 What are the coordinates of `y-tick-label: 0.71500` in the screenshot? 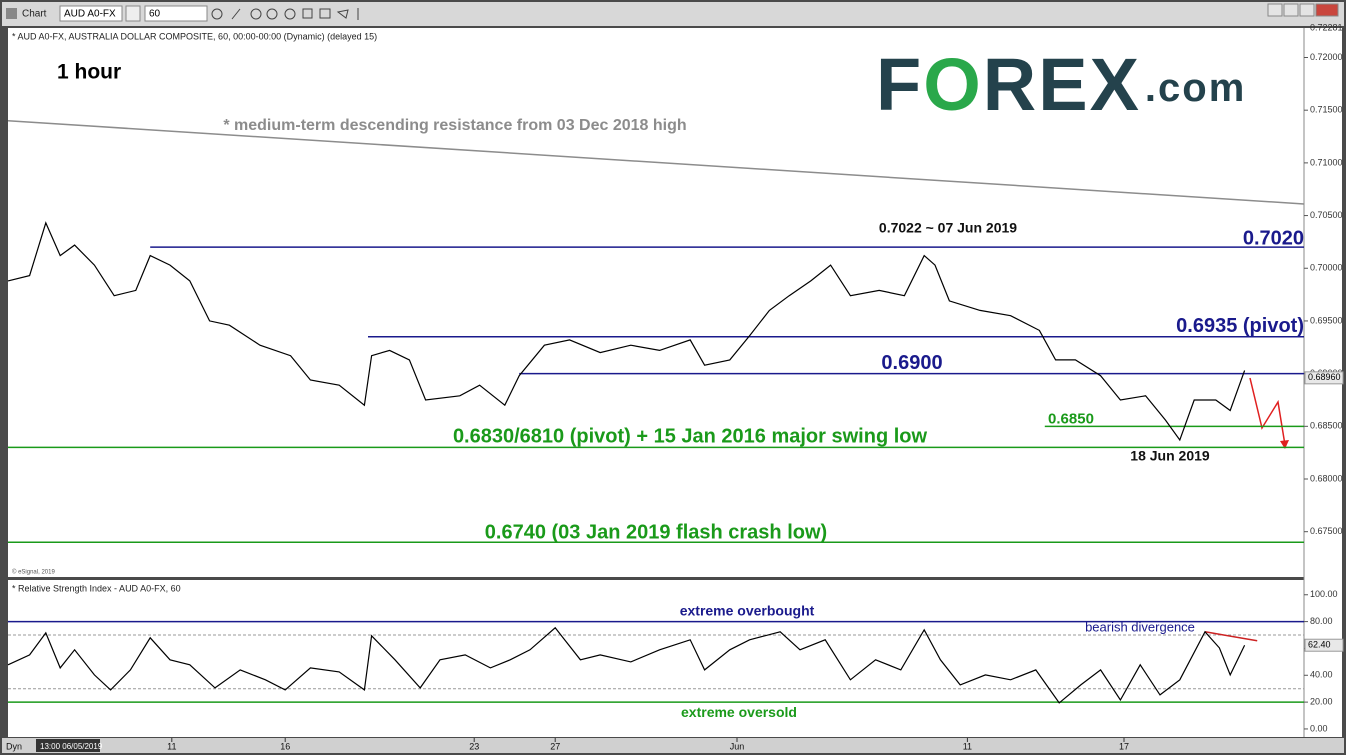 It's located at (1326, 110).